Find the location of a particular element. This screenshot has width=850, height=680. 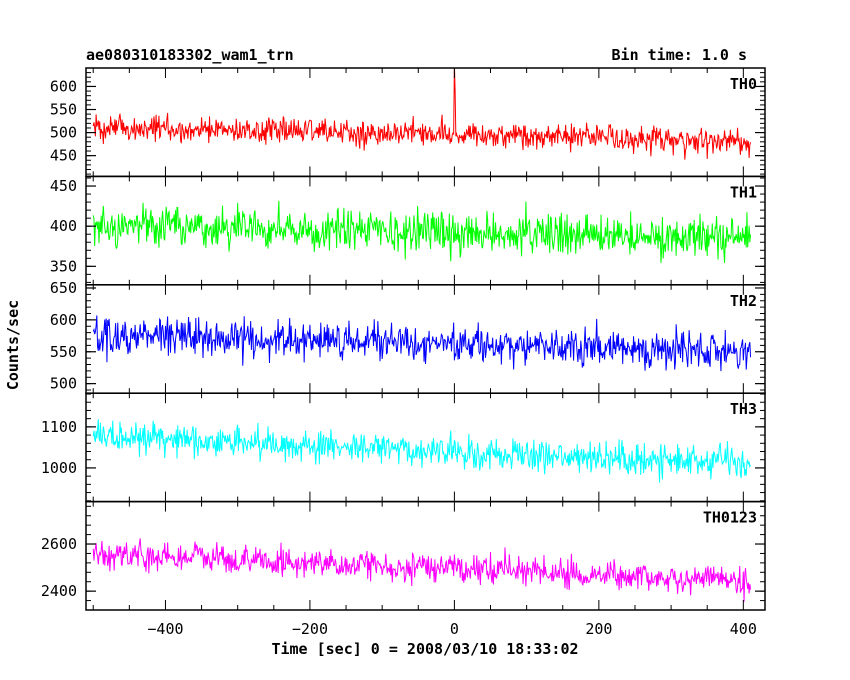

y-tick-label: 350 is located at coordinates (63, 266).